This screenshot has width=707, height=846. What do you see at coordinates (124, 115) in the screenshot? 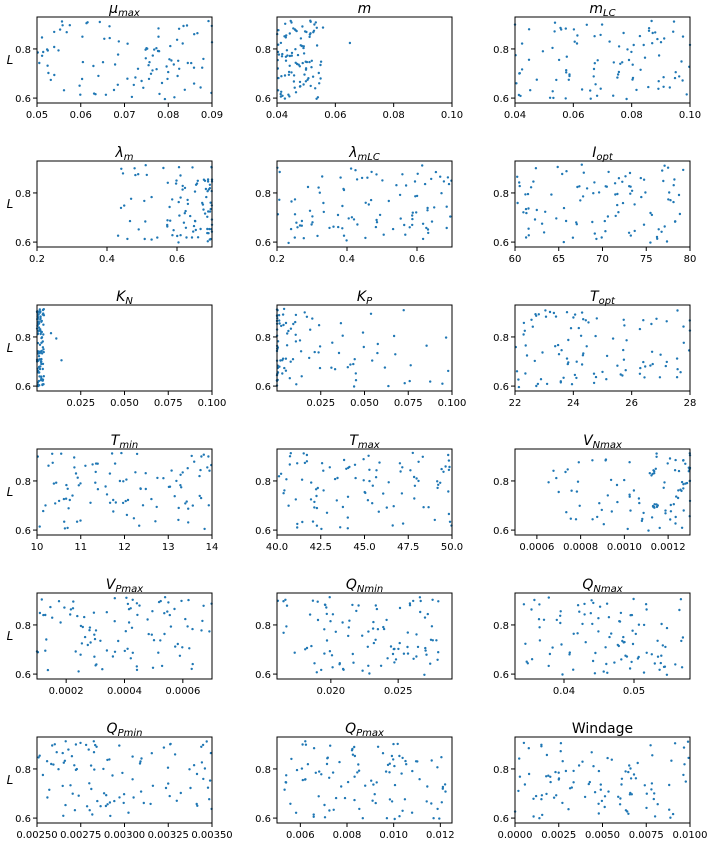
I see `x-tick-label: 0.07` at bounding box center [124, 115].